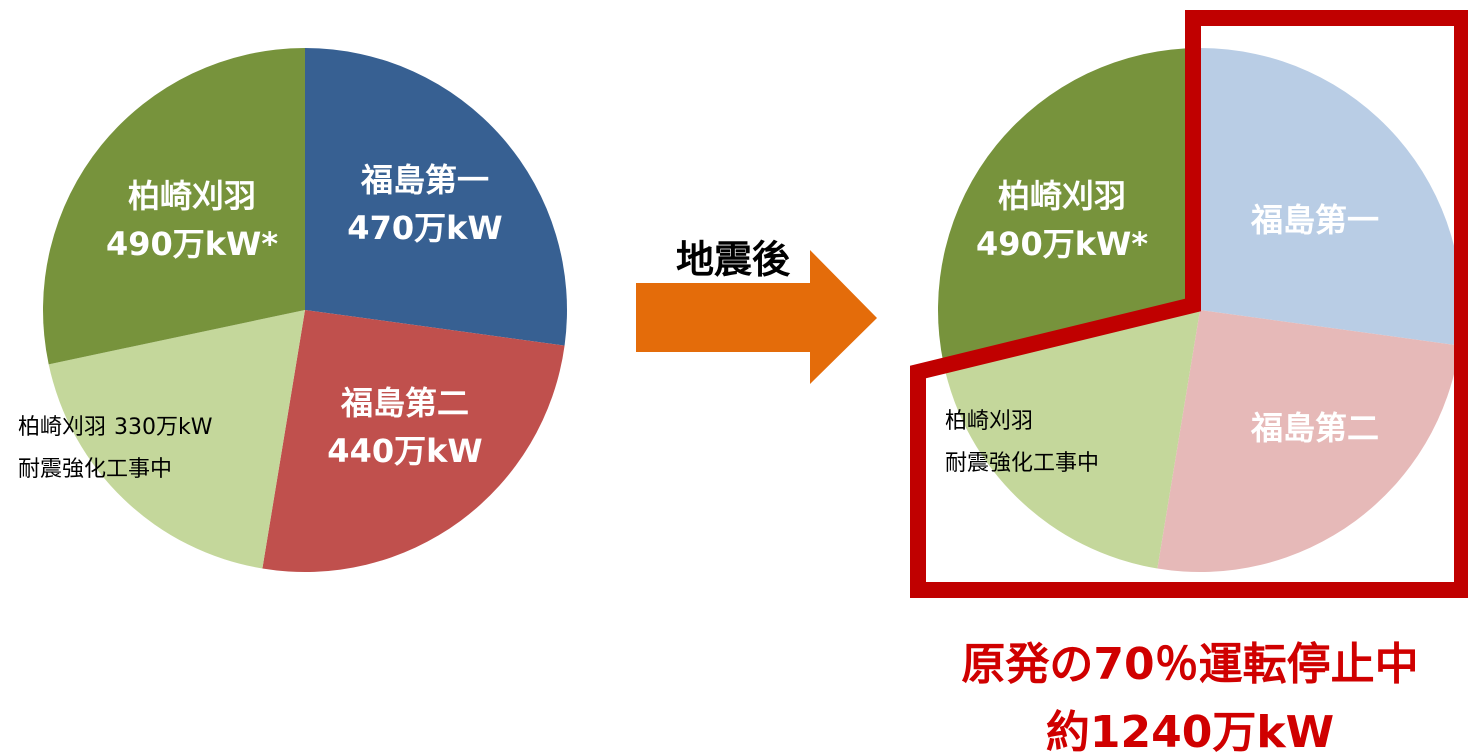 The height and width of the screenshot is (754, 1468). I want to click on slice-label-group: 柏崎刈羽 330万kW, so click(115, 427).